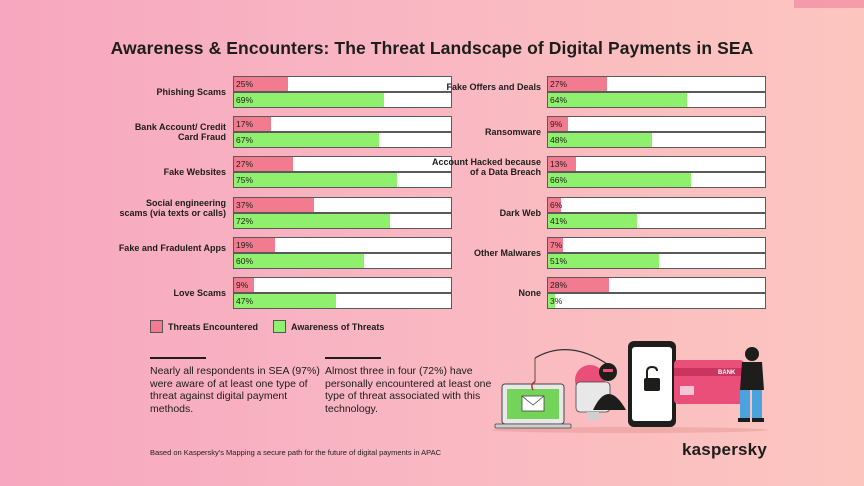 The width and height of the screenshot is (864, 486). Describe the element at coordinates (493, 87) in the screenshot. I see `category-label: Fake Offers and Deals` at that location.